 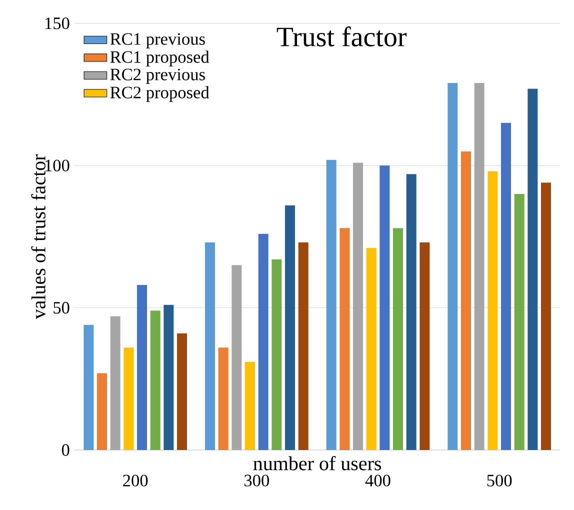 I want to click on y-tick-label: 50, so click(x=62, y=308).